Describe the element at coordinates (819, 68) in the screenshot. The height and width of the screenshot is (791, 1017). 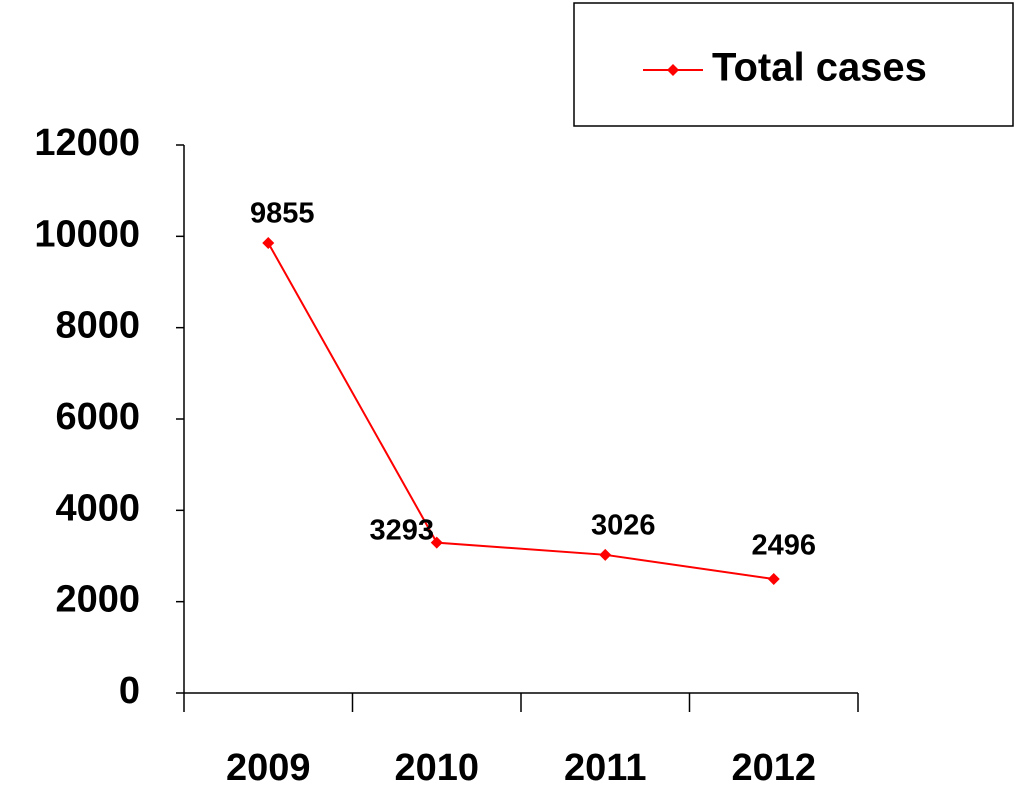
I see `legend-label: Total cases` at that location.